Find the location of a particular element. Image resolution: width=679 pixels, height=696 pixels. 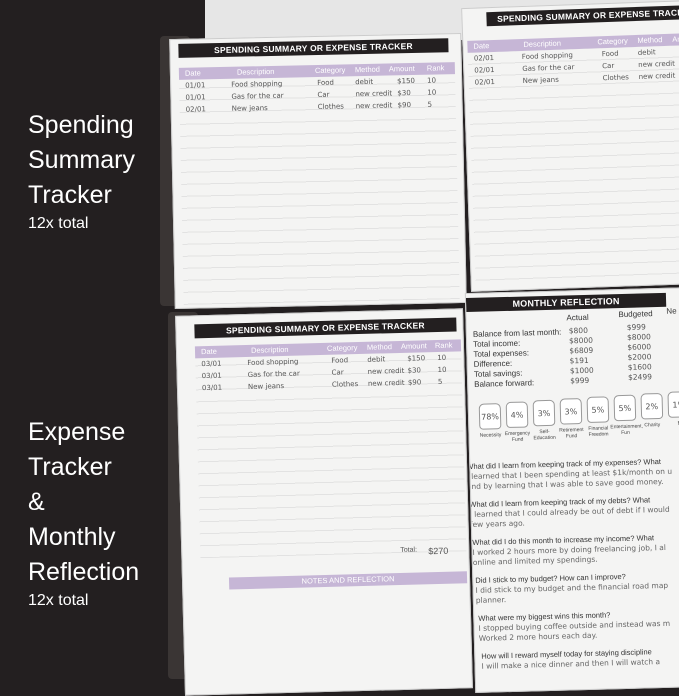

reflection-budgeted: $8000 is located at coordinates (638, 337).